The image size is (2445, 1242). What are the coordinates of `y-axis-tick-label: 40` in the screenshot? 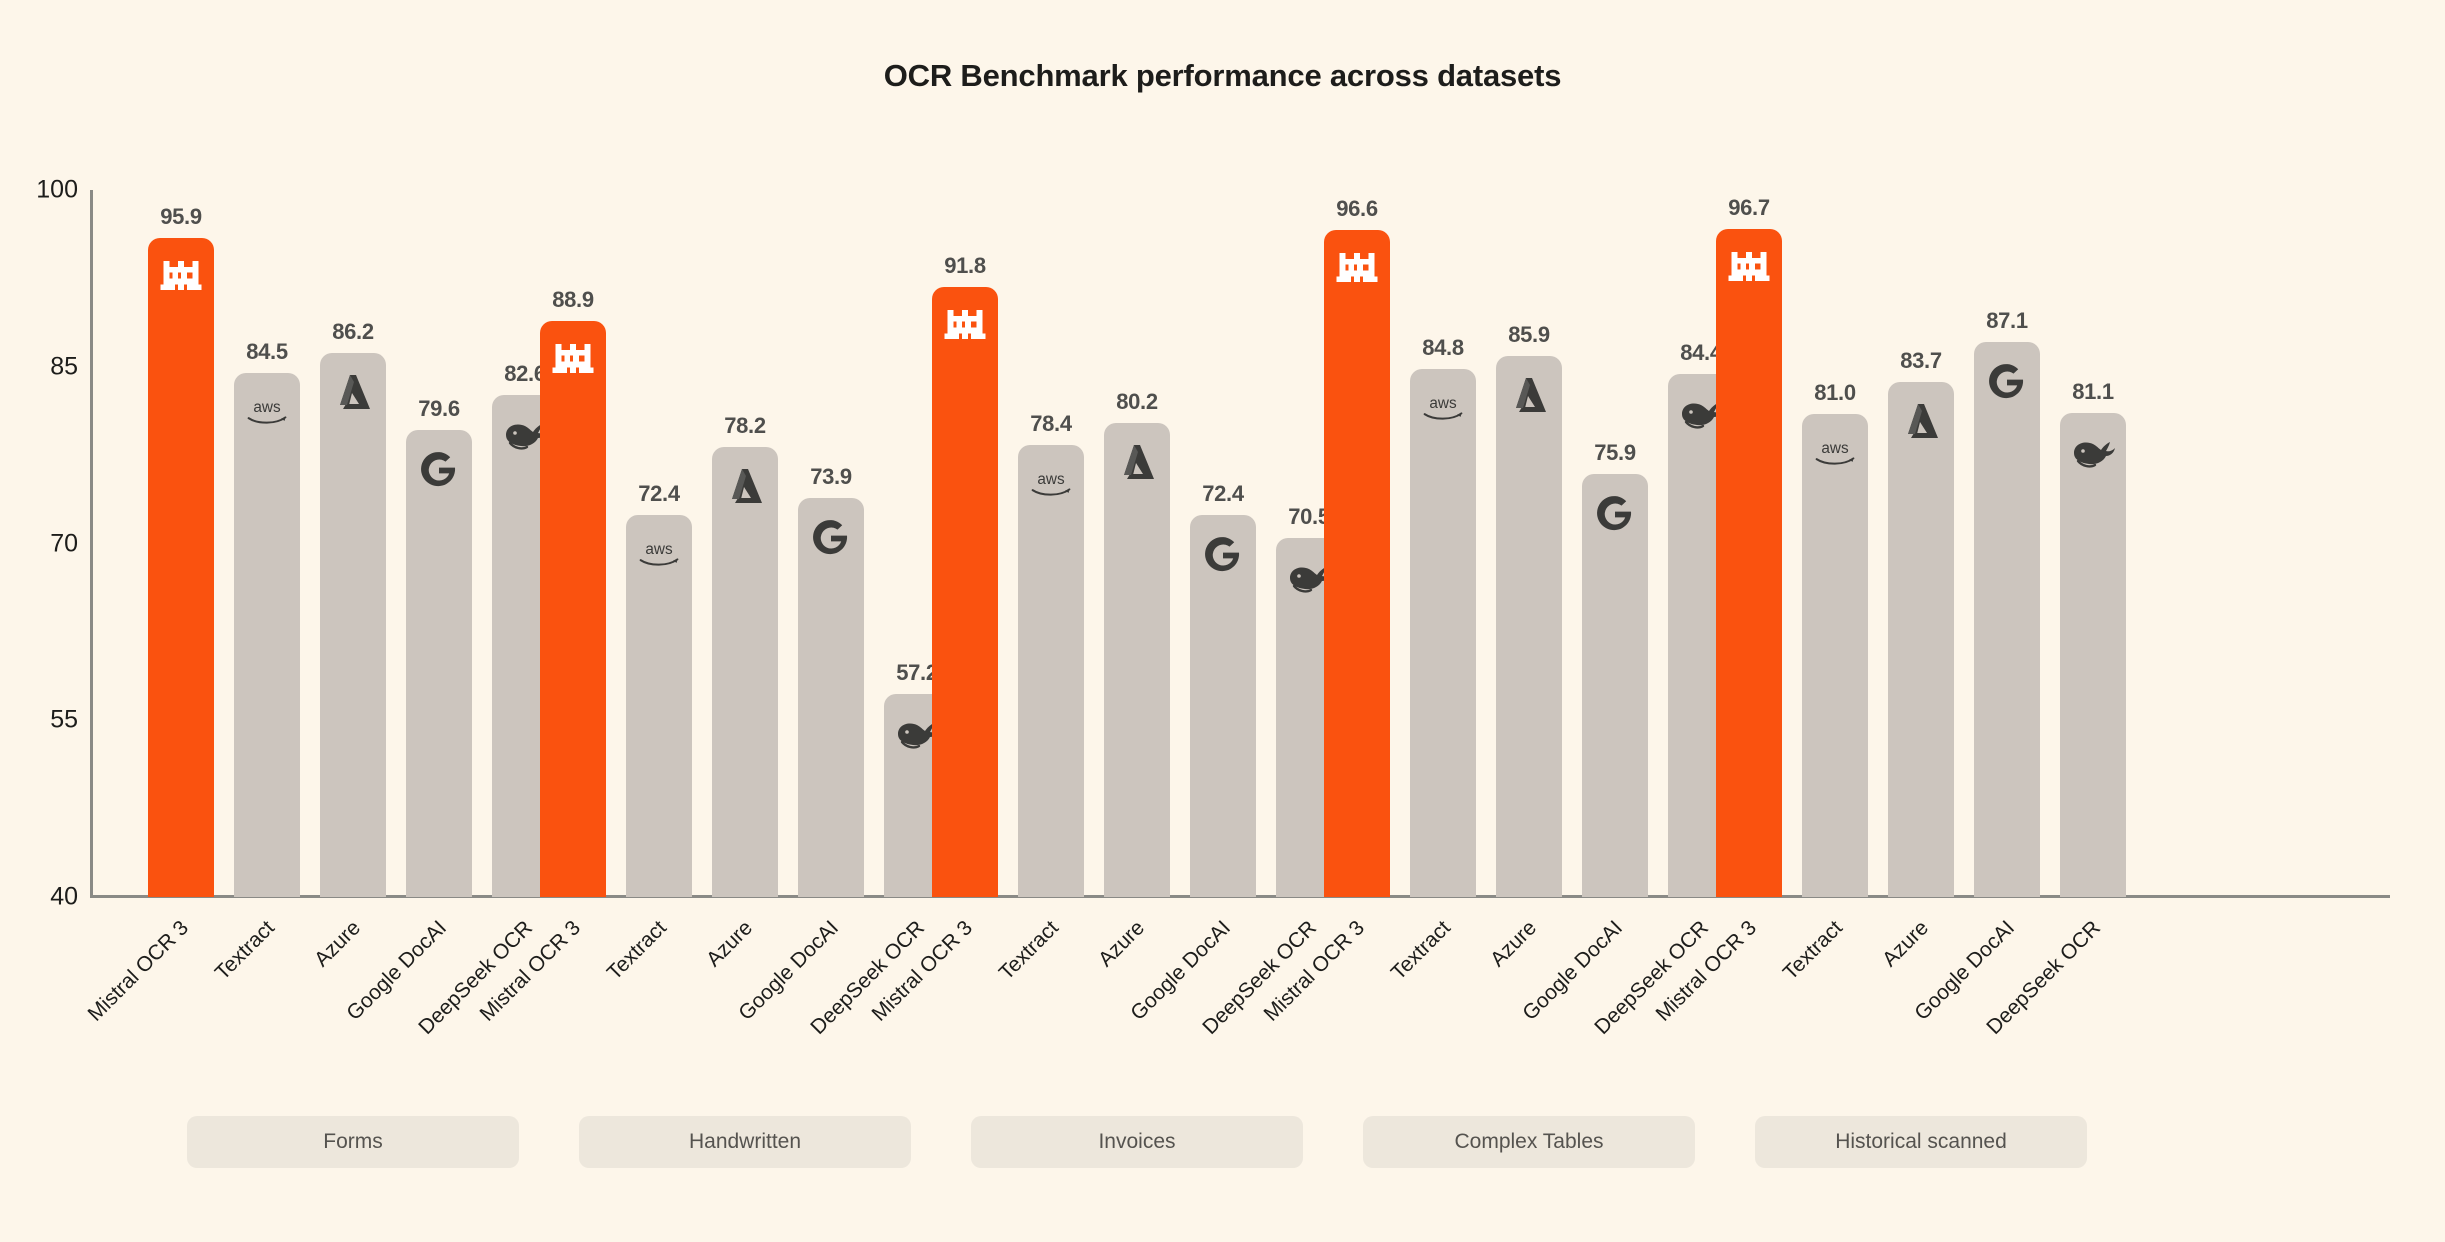 It's located at (64, 896).